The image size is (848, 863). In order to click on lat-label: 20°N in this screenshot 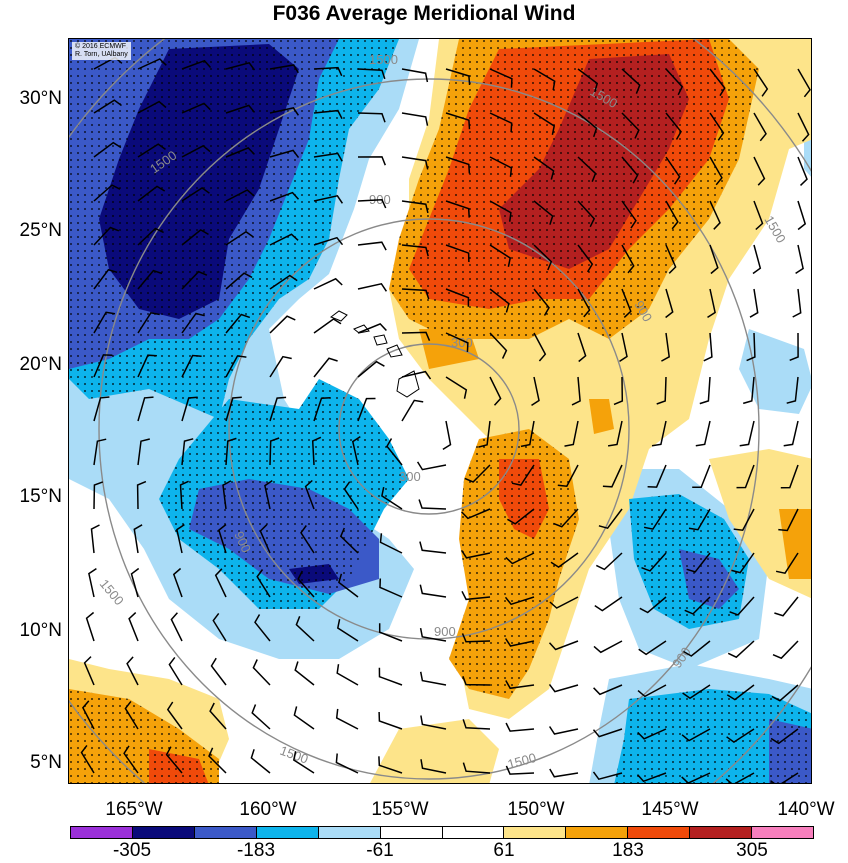, I will do `click(40, 364)`.